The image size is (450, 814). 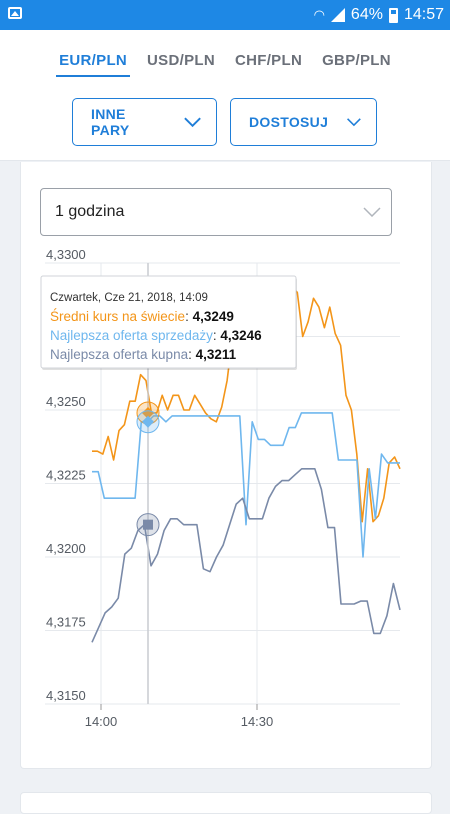 What do you see at coordinates (241, 335) in the screenshot?
I see `tooltip-row-value: 4,3246` at bounding box center [241, 335].